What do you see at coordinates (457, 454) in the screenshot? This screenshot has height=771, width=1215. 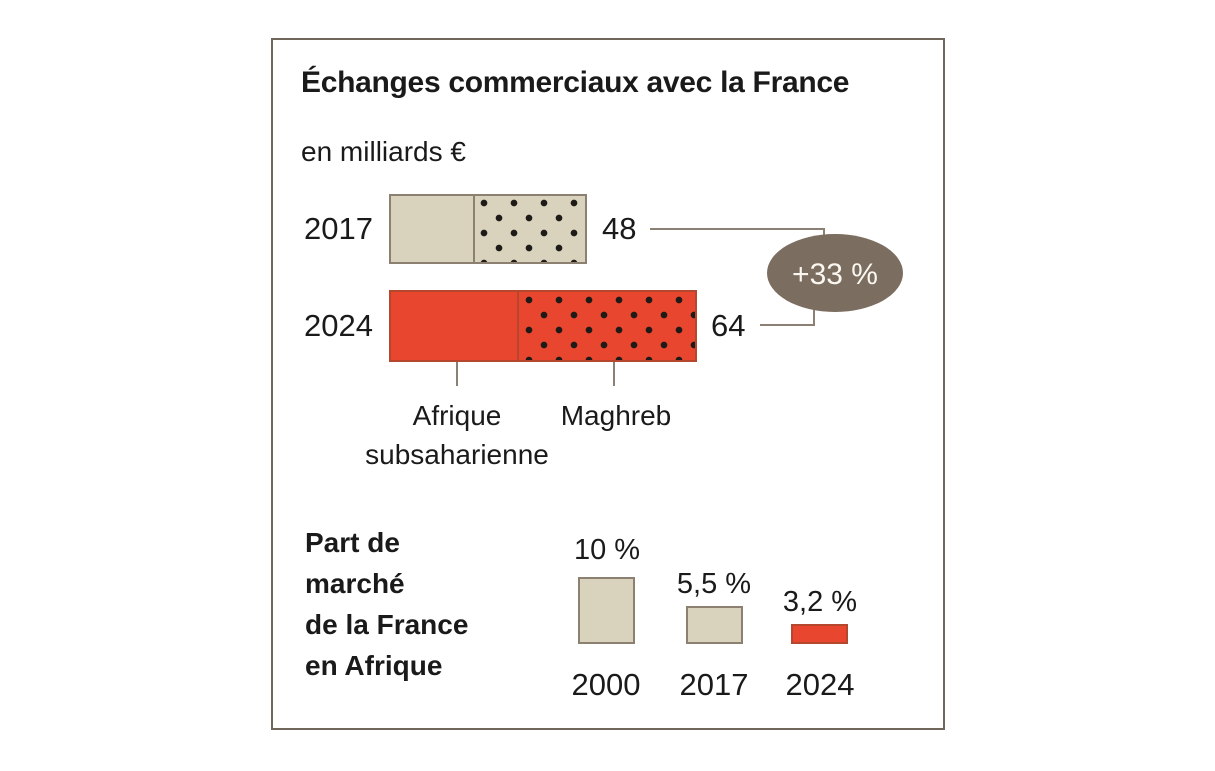 I see `legend-afrique-line2: subsaharienne` at bounding box center [457, 454].